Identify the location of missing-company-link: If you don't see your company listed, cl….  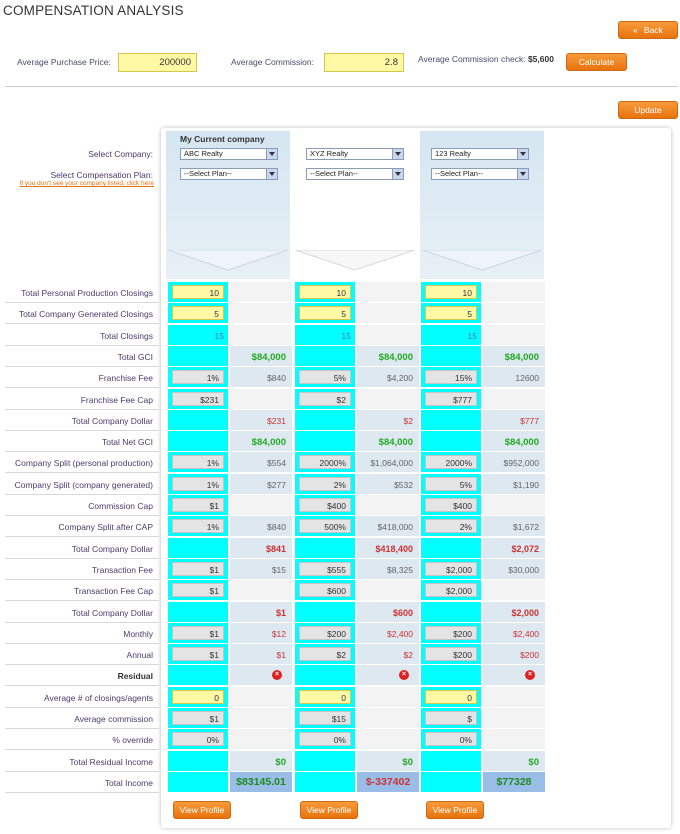
(86, 183).